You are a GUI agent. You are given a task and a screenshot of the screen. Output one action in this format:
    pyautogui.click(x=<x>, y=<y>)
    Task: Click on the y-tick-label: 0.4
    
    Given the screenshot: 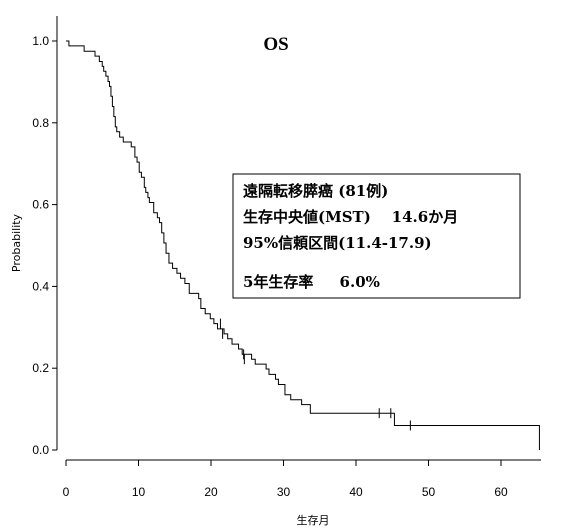 What is the action you would take?
    pyautogui.click(x=40, y=286)
    